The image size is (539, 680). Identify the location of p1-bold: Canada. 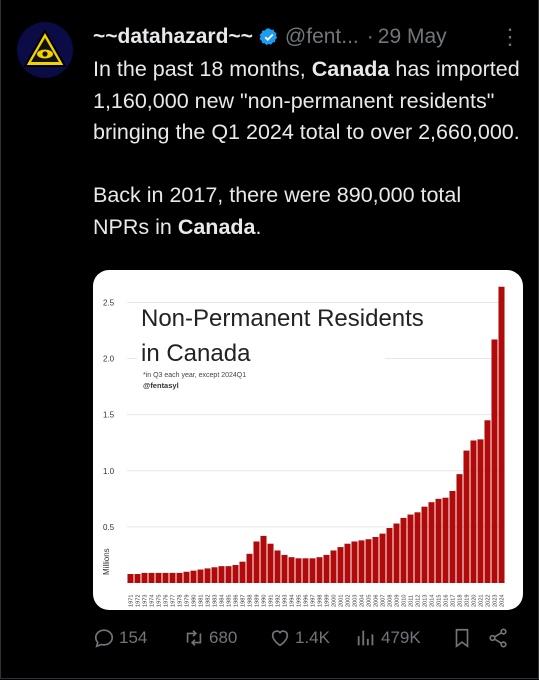
(350, 69).